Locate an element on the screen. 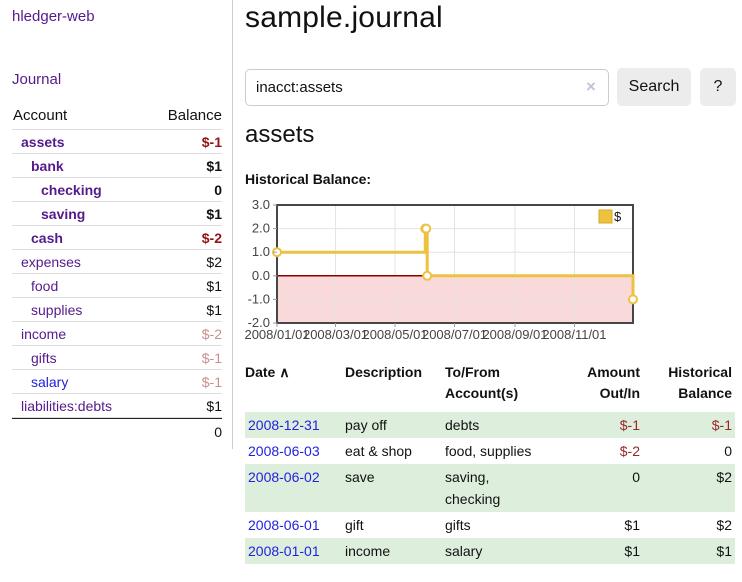 Image resolution: width=742 pixels, height=582 pixels. svg-text: -2.0 is located at coordinates (259, 322).